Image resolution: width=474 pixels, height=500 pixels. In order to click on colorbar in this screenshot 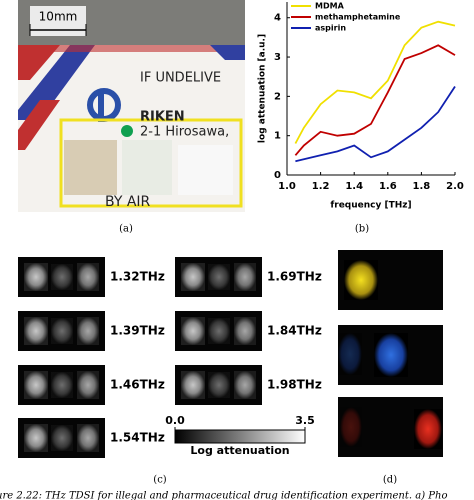, I will do `click(240, 436)`.